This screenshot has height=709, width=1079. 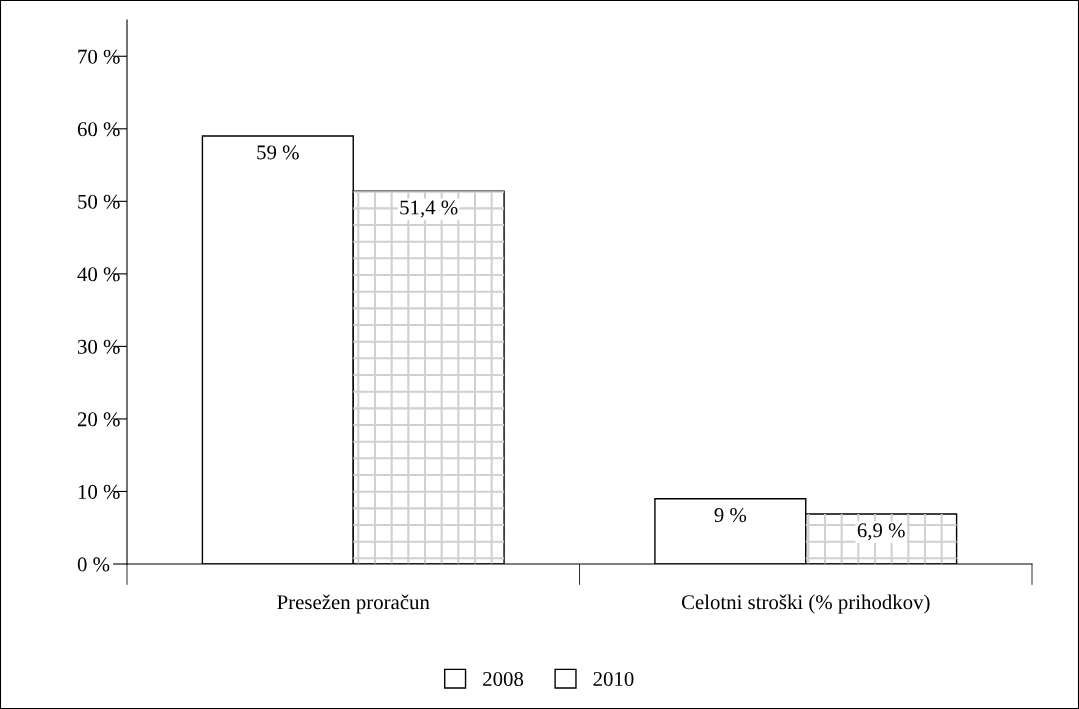 What do you see at coordinates (805, 604) in the screenshot?
I see `x-tick-label: Celotni stroški (% prihodkov)` at bounding box center [805, 604].